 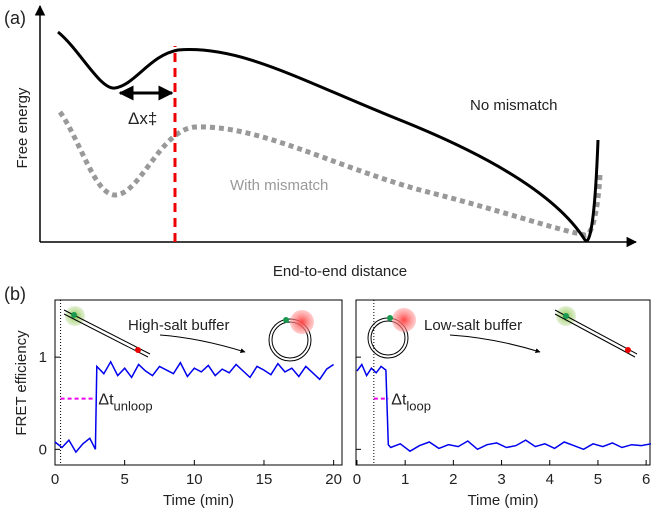 What do you see at coordinates (43, 357) in the screenshot?
I see `y-tick-label: 1` at bounding box center [43, 357].